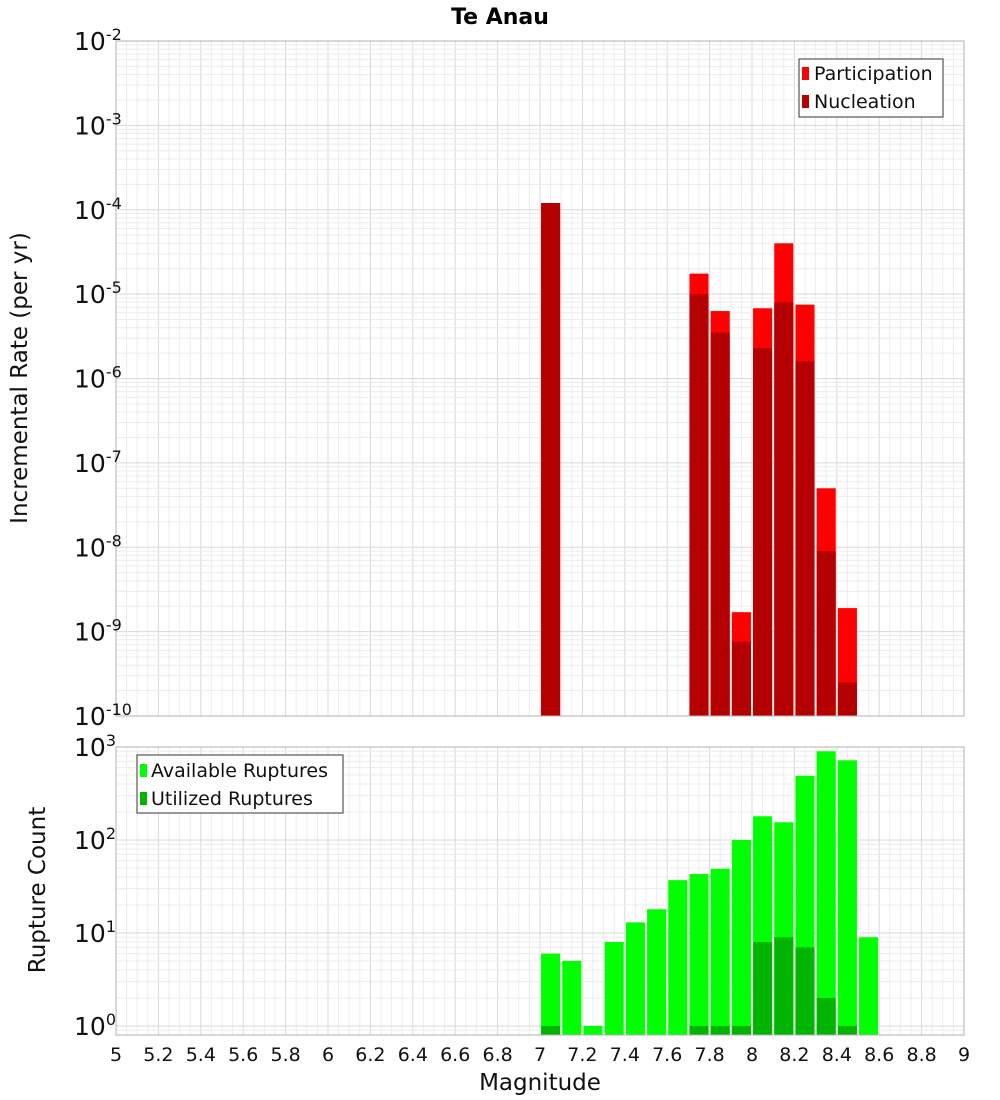  I want to click on x-tick-label: 5.2, so click(158, 1055).